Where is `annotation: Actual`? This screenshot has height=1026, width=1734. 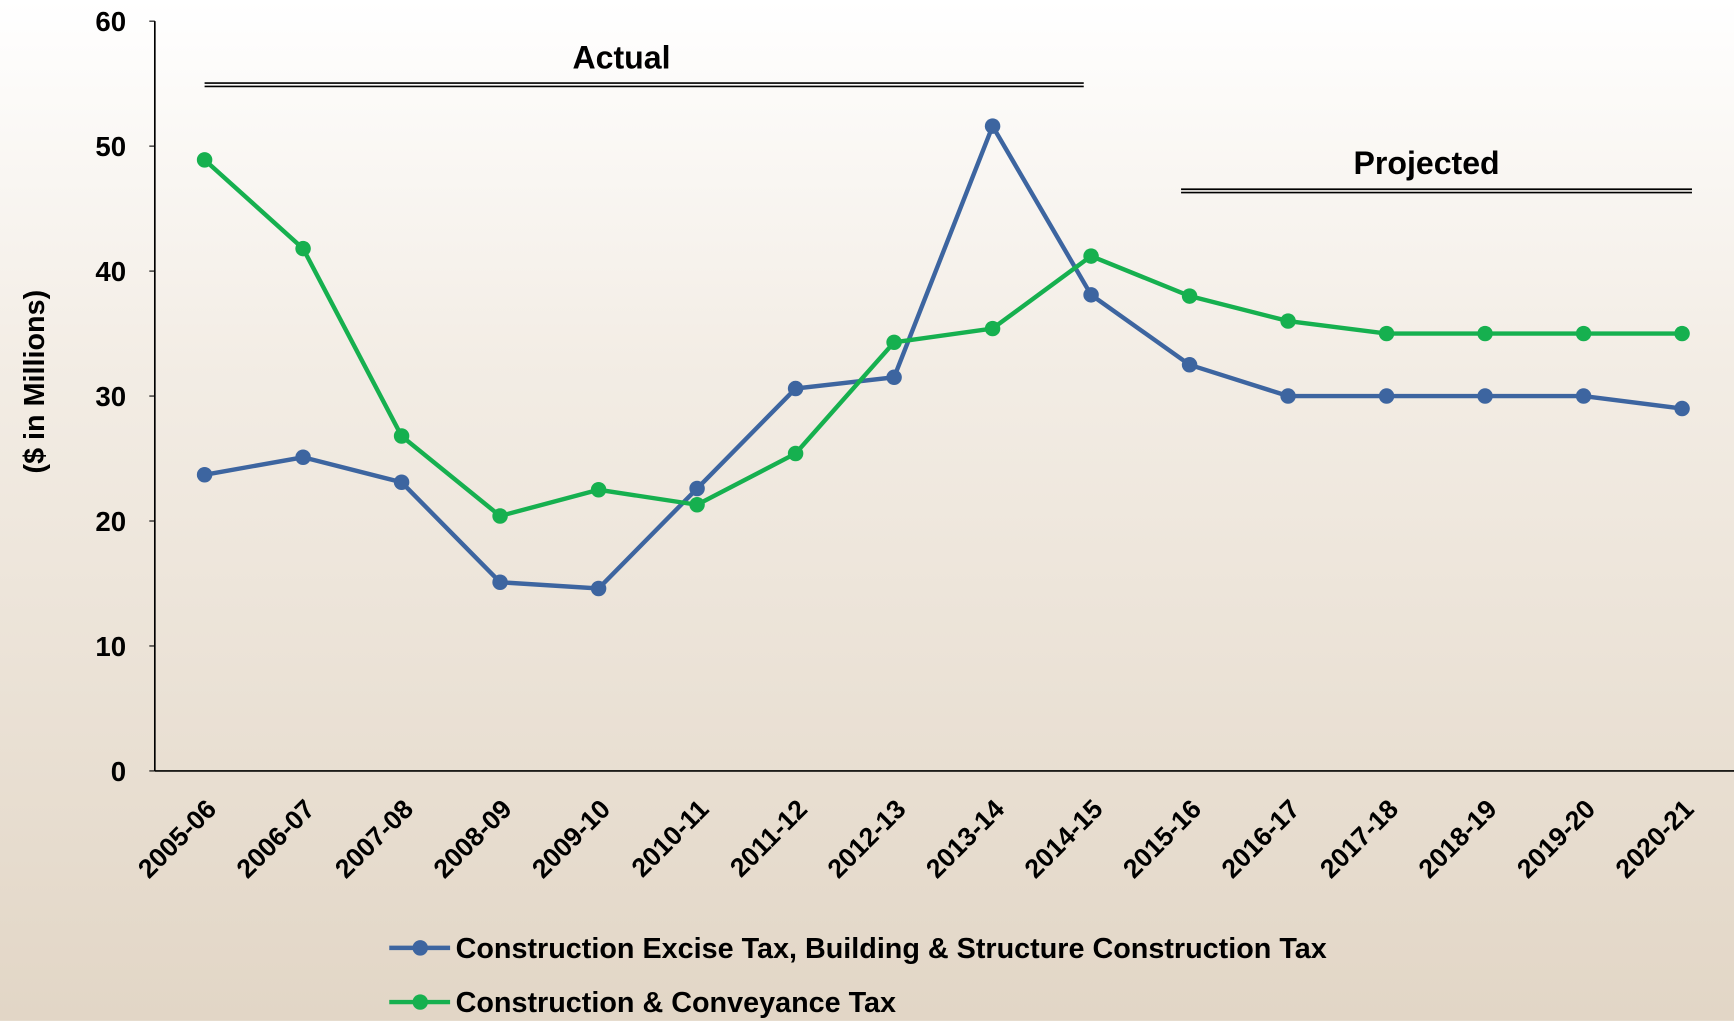 annotation: Actual is located at coordinates (621, 58).